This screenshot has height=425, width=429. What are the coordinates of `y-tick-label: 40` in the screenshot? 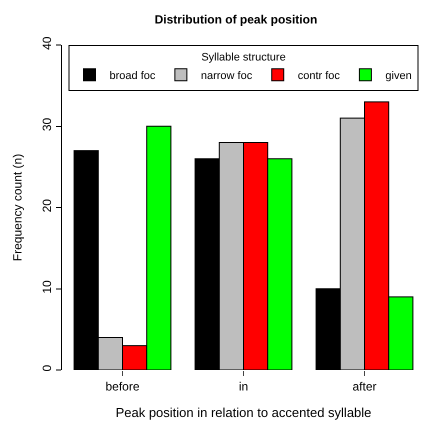 It's located at (47, 43).